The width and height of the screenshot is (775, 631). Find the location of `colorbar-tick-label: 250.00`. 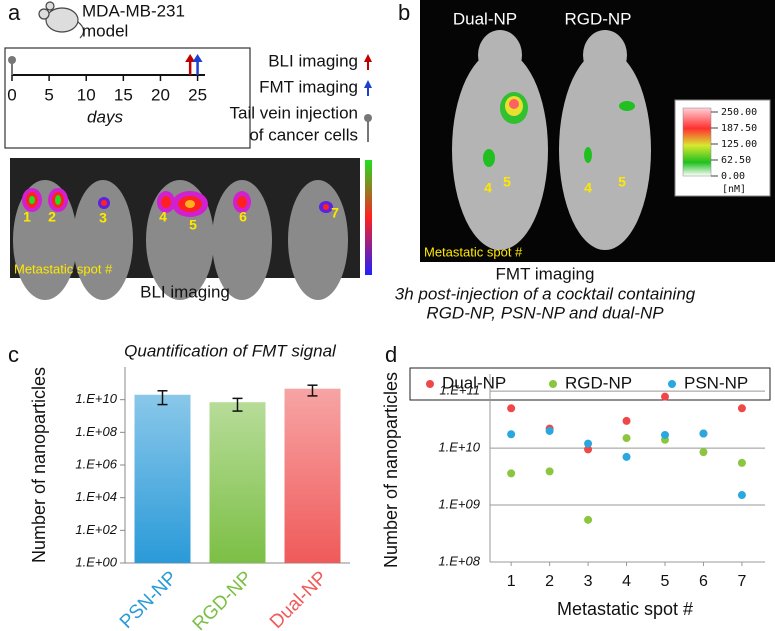

colorbar-tick-label: 250.00 is located at coordinates (739, 112).